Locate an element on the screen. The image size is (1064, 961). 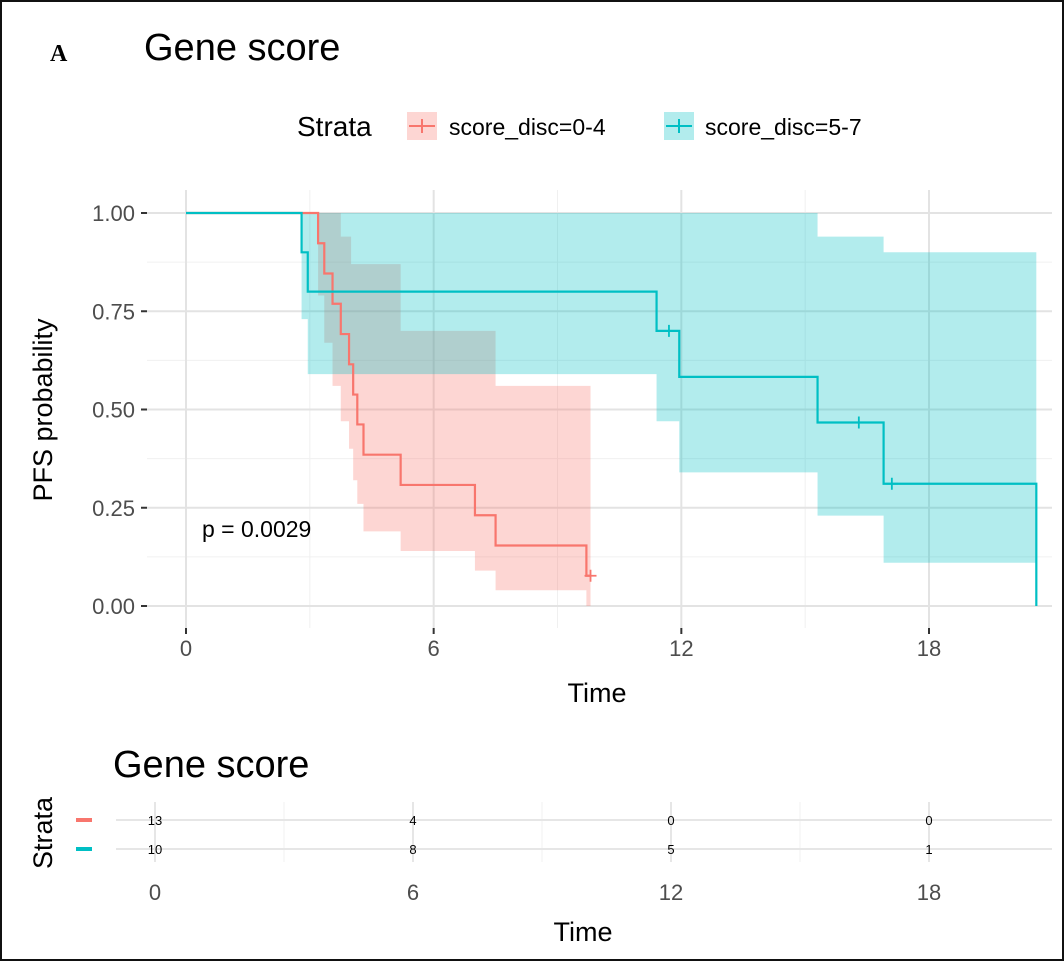
risk-x-tick-label: 18 is located at coordinates (929, 892).